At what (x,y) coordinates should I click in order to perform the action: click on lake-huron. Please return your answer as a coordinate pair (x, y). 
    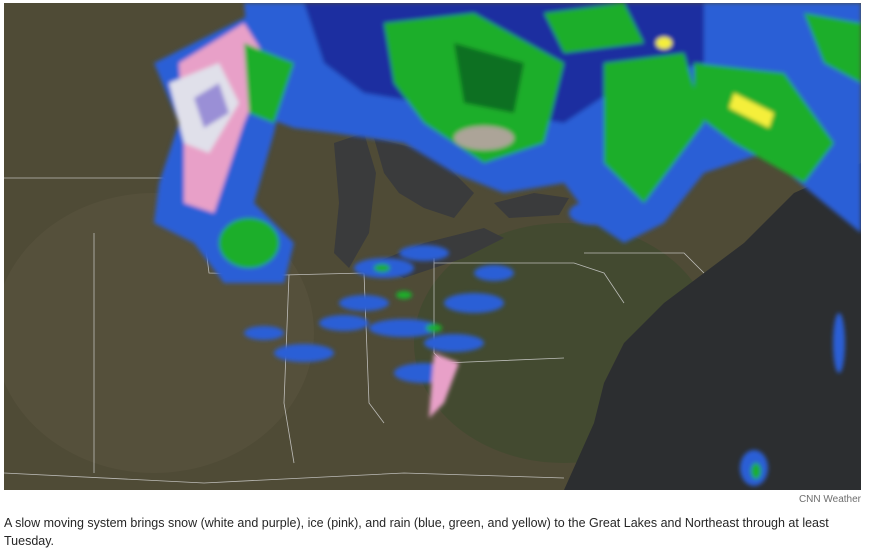
    Looking at the image, I should click on (424, 178).